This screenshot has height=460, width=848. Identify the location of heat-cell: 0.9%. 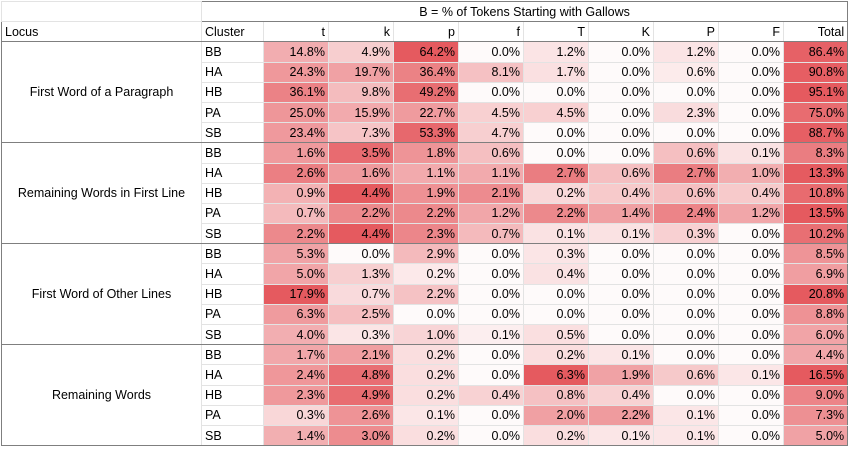
(296, 193).